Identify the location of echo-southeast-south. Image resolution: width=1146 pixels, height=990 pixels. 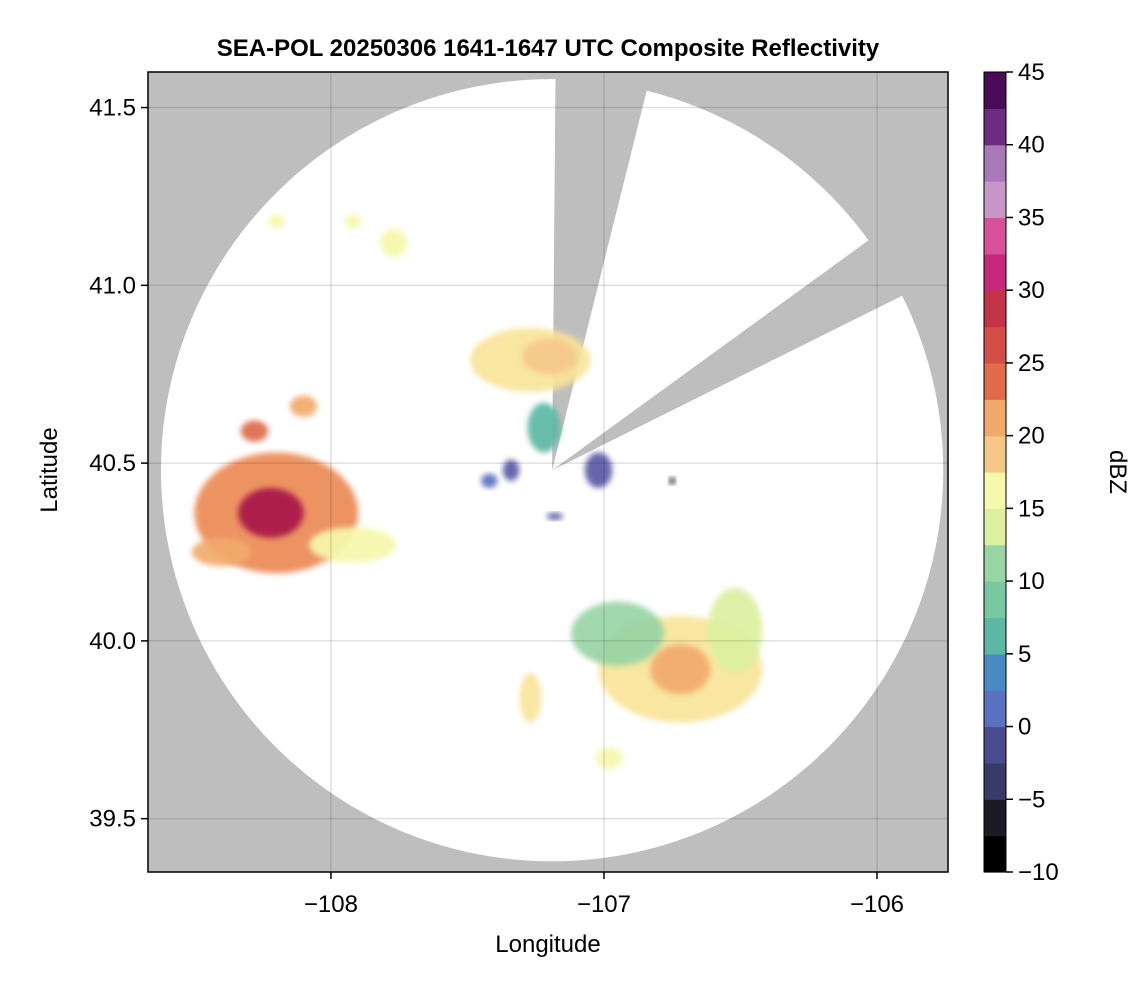
(609, 758).